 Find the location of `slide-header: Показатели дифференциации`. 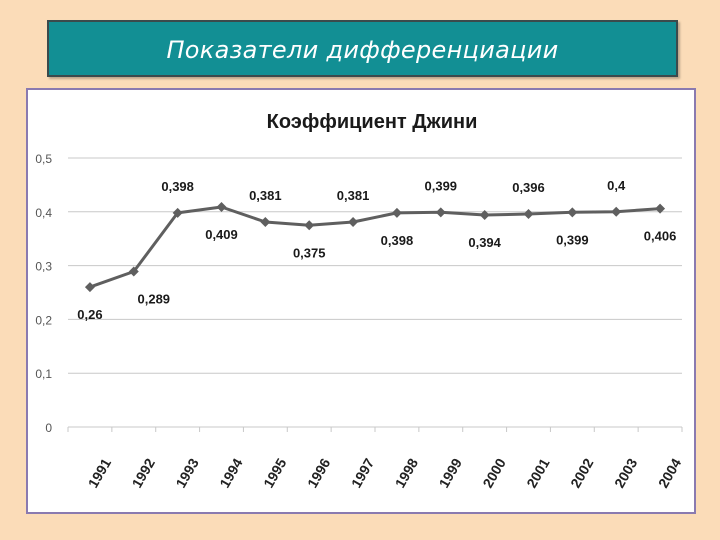

slide-header: Показатели дифференциации is located at coordinates (362, 48).